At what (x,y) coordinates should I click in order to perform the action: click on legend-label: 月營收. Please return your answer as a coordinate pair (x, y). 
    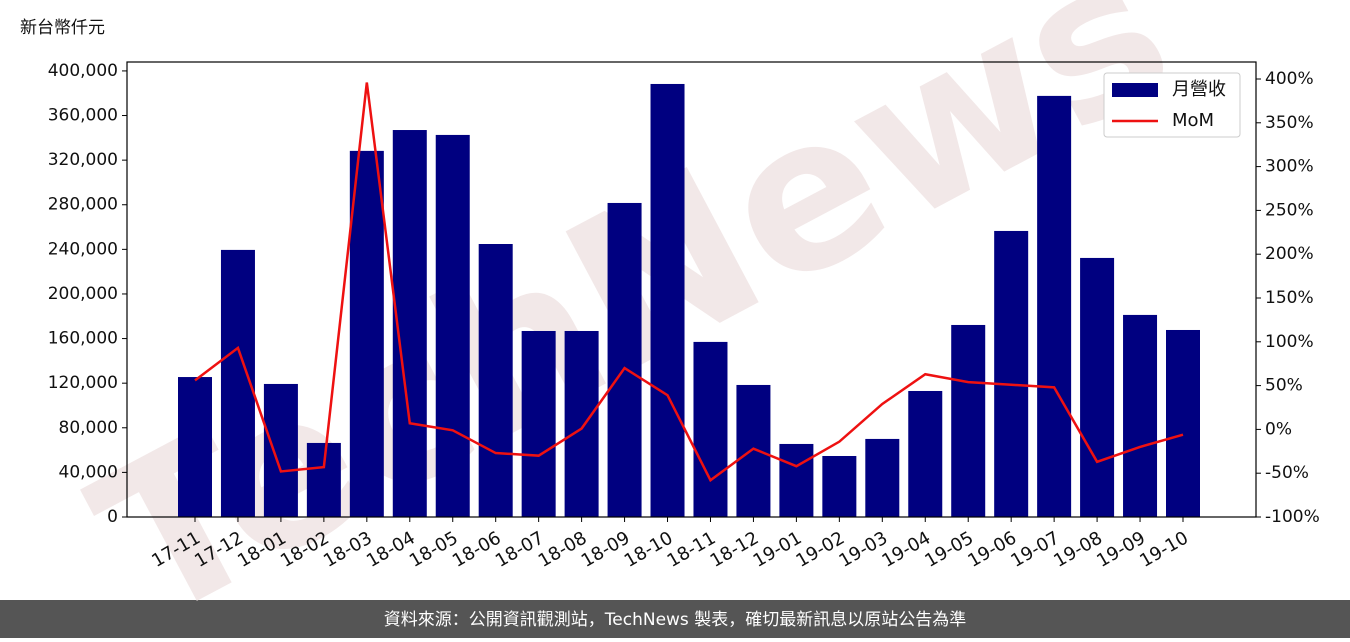
    Looking at the image, I should click on (1199, 89).